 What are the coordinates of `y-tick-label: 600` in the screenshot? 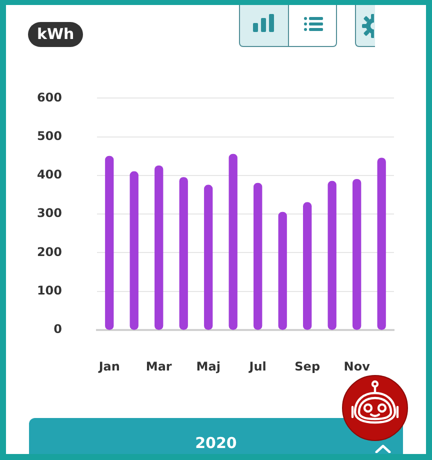 It's located at (49, 97).